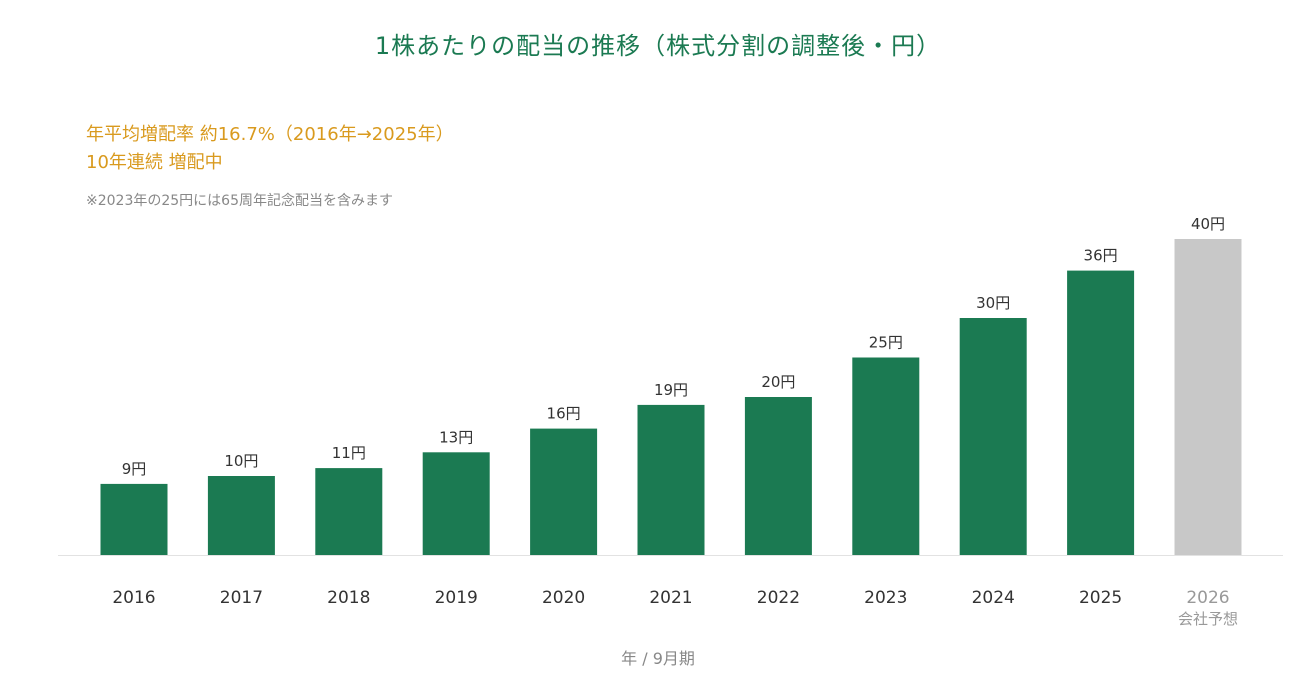 This screenshot has height=686, width=1316. What do you see at coordinates (349, 453) in the screenshot?
I see `bar-value-label: 11円` at bounding box center [349, 453].